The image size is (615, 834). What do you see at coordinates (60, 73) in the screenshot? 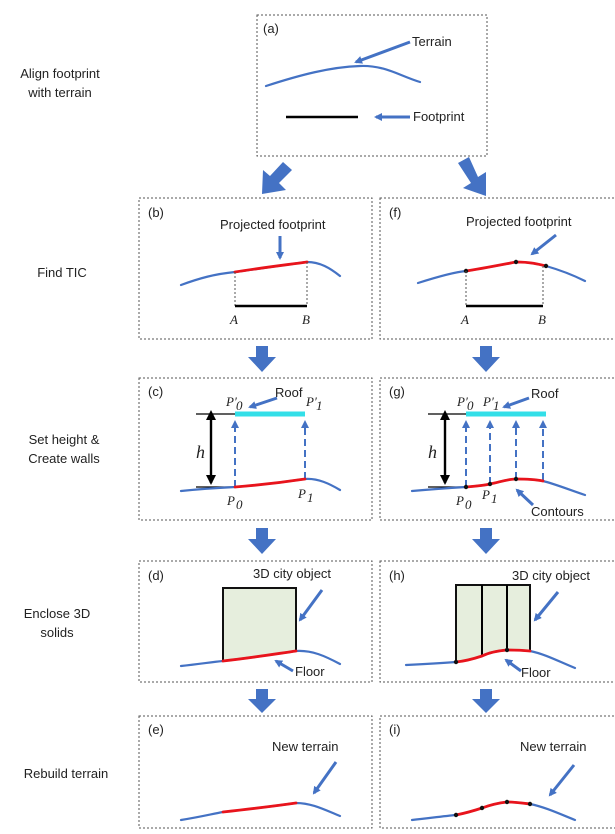
I see `step-align-label-line1: Align footprint` at bounding box center [60, 73].